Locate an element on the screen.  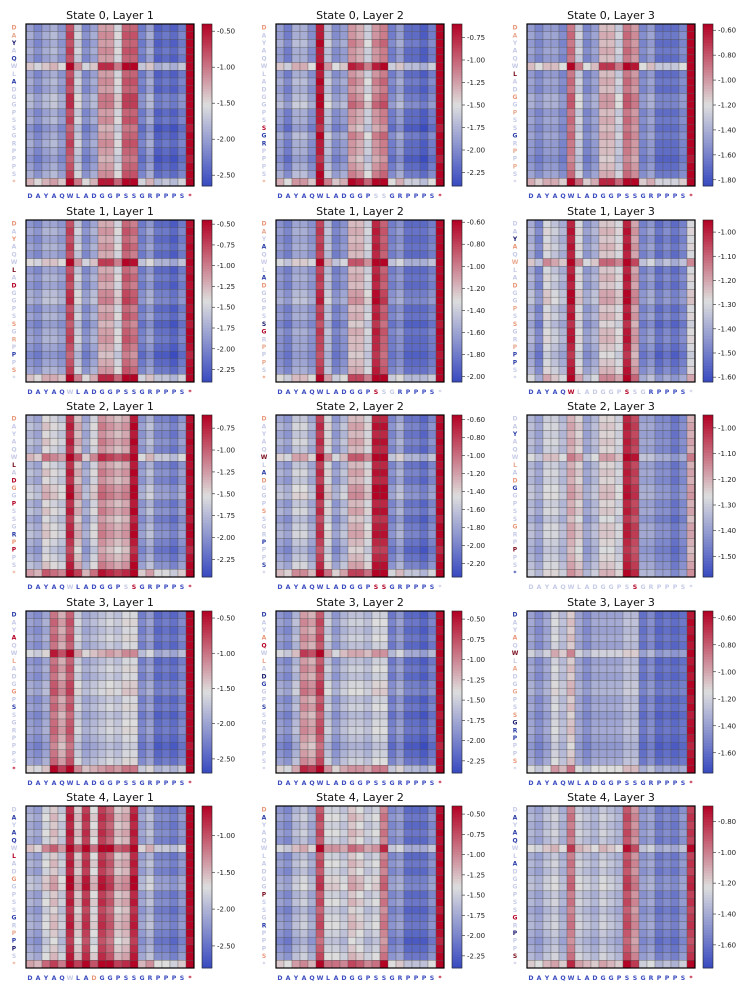
row-label: D is located at coordinates (14, 28).